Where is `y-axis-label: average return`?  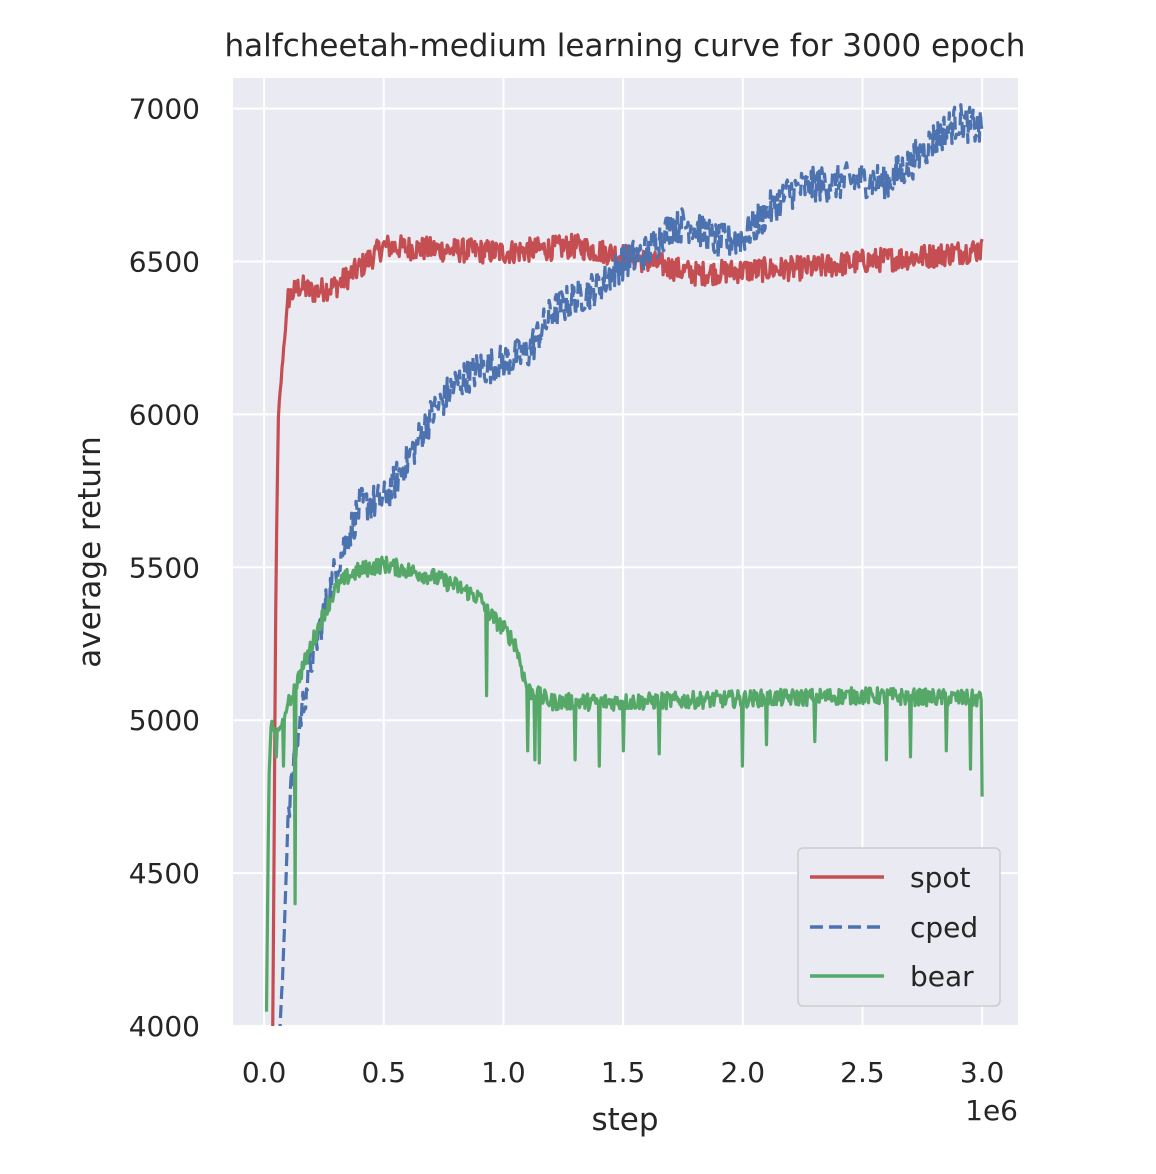 y-axis-label: average return is located at coordinates (90, 552).